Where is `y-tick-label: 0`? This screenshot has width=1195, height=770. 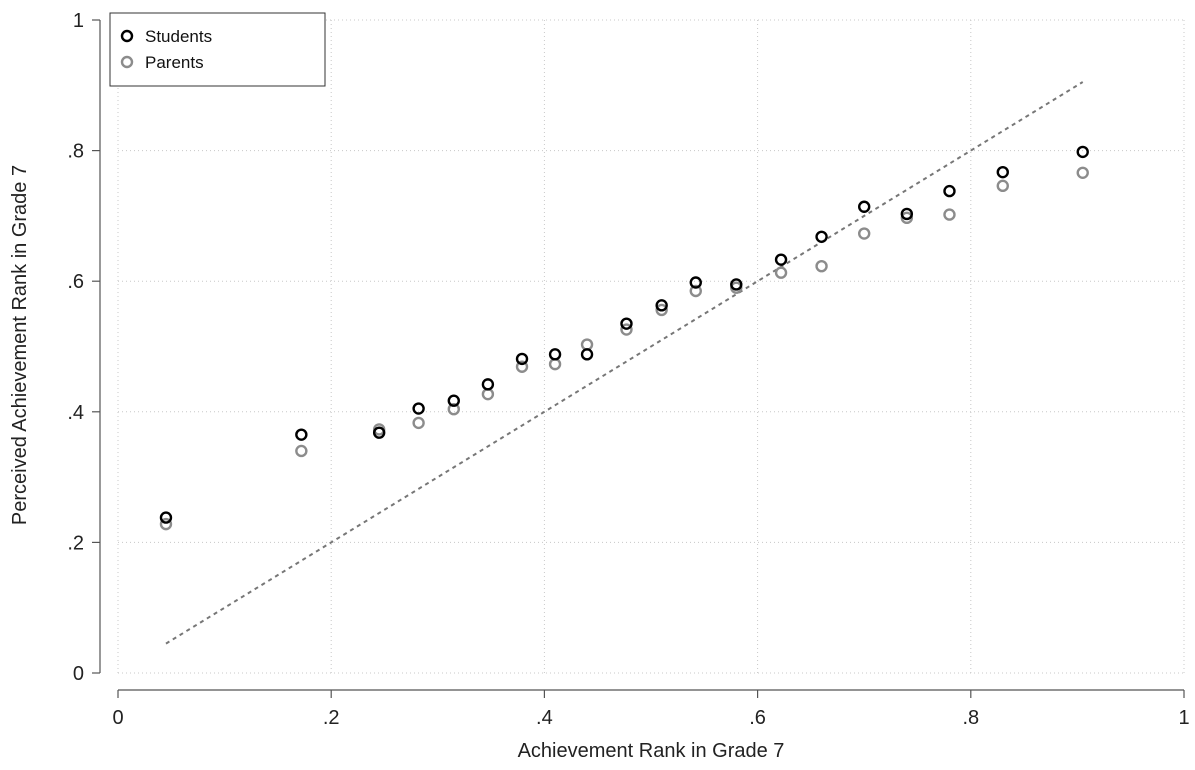 y-tick-label: 0 is located at coordinates (78, 674).